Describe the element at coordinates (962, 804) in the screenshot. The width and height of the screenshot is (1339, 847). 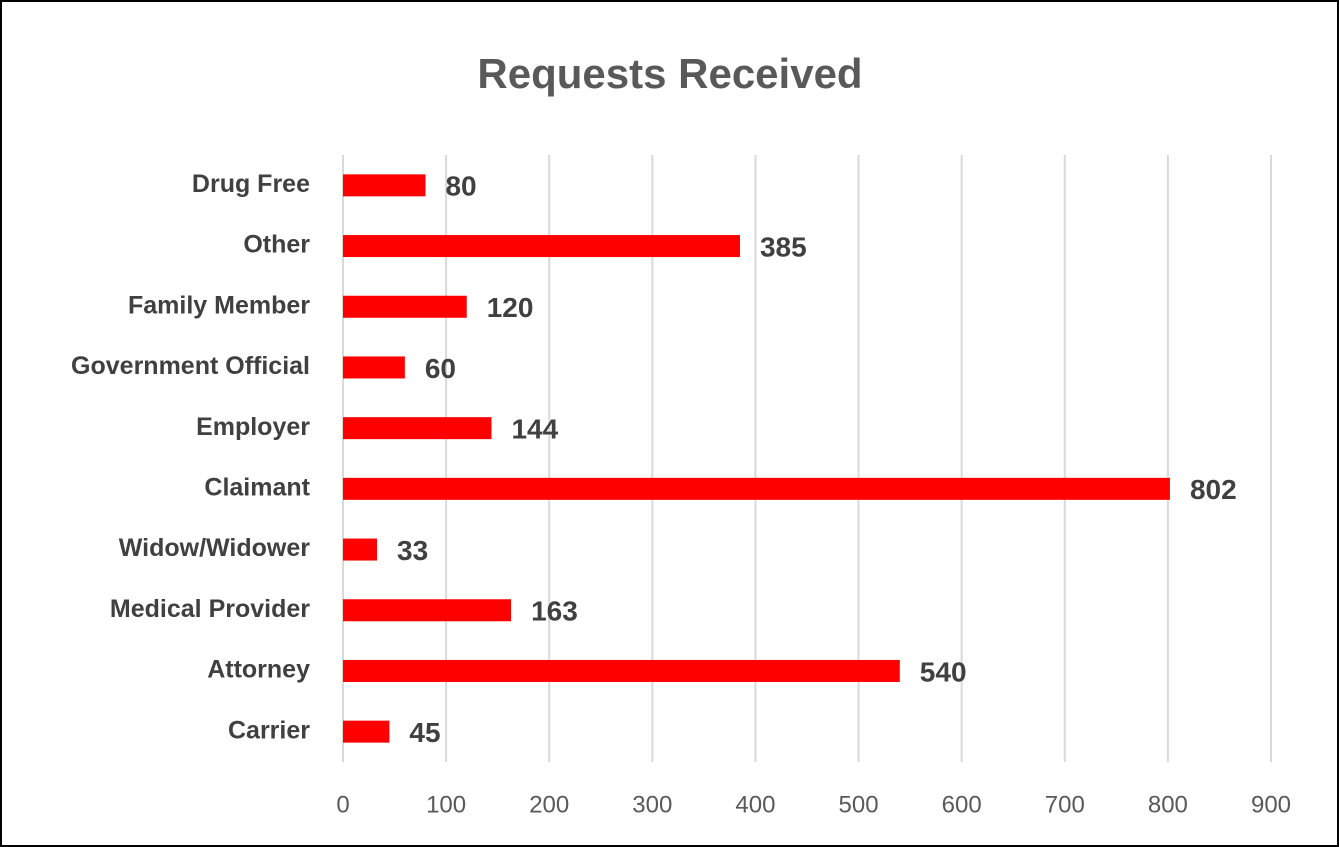
I see `x-tick-label: 600` at that location.